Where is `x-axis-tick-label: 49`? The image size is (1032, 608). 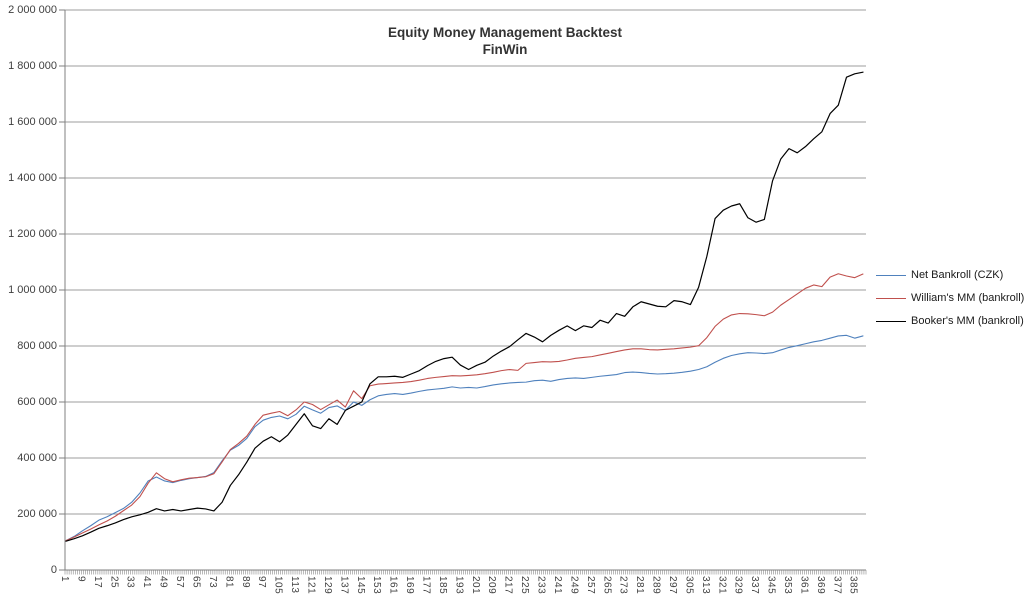
x-axis-tick-label: 49 is located at coordinates (163, 582).